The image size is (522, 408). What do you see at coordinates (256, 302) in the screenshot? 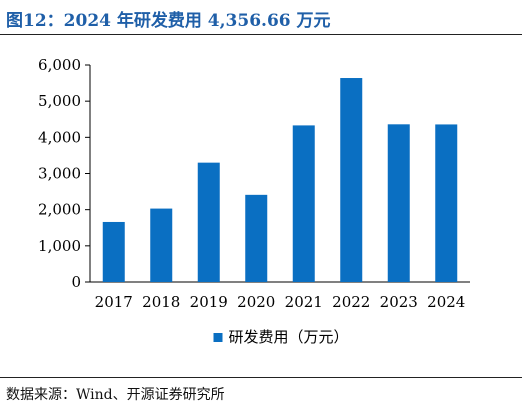
I see `x-tick-label: 2020` at bounding box center [256, 302].